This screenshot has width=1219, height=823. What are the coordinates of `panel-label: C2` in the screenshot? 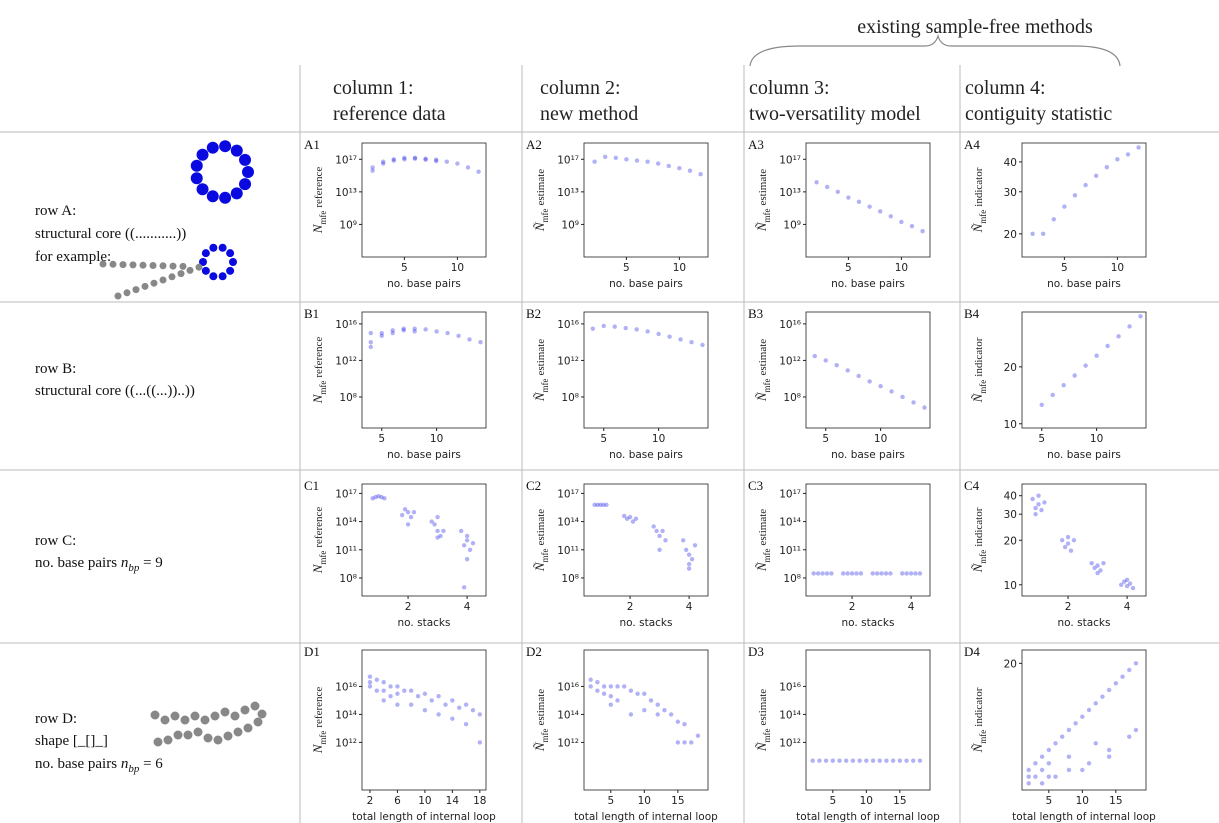 It's located at (533, 485).